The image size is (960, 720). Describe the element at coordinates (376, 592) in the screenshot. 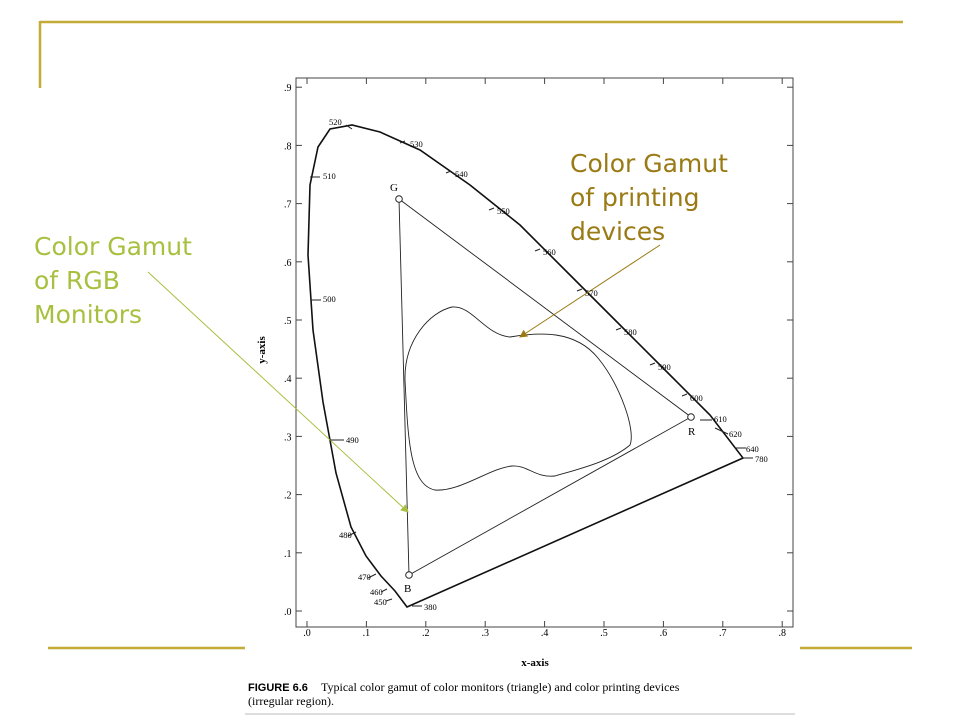

I see `wavelength-label: 460` at that location.